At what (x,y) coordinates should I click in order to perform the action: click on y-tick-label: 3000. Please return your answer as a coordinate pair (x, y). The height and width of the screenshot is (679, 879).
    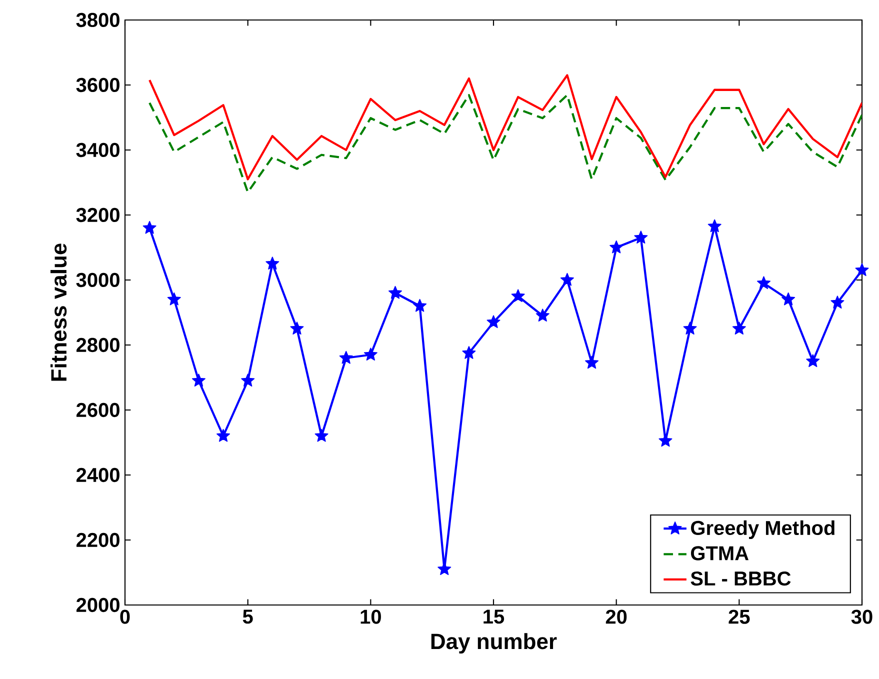
    Looking at the image, I should click on (98, 280).